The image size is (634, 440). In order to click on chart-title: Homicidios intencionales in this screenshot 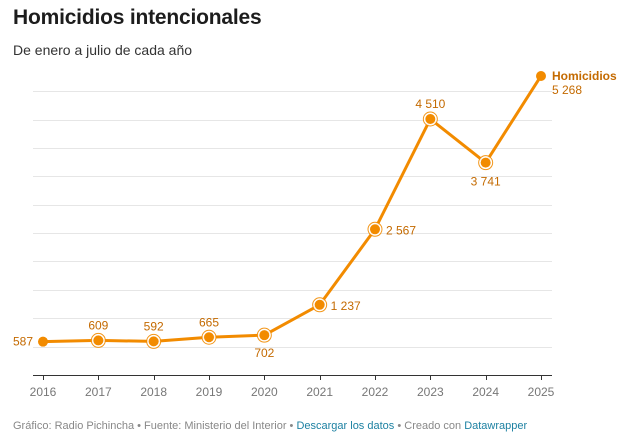, I will do `click(137, 17)`.